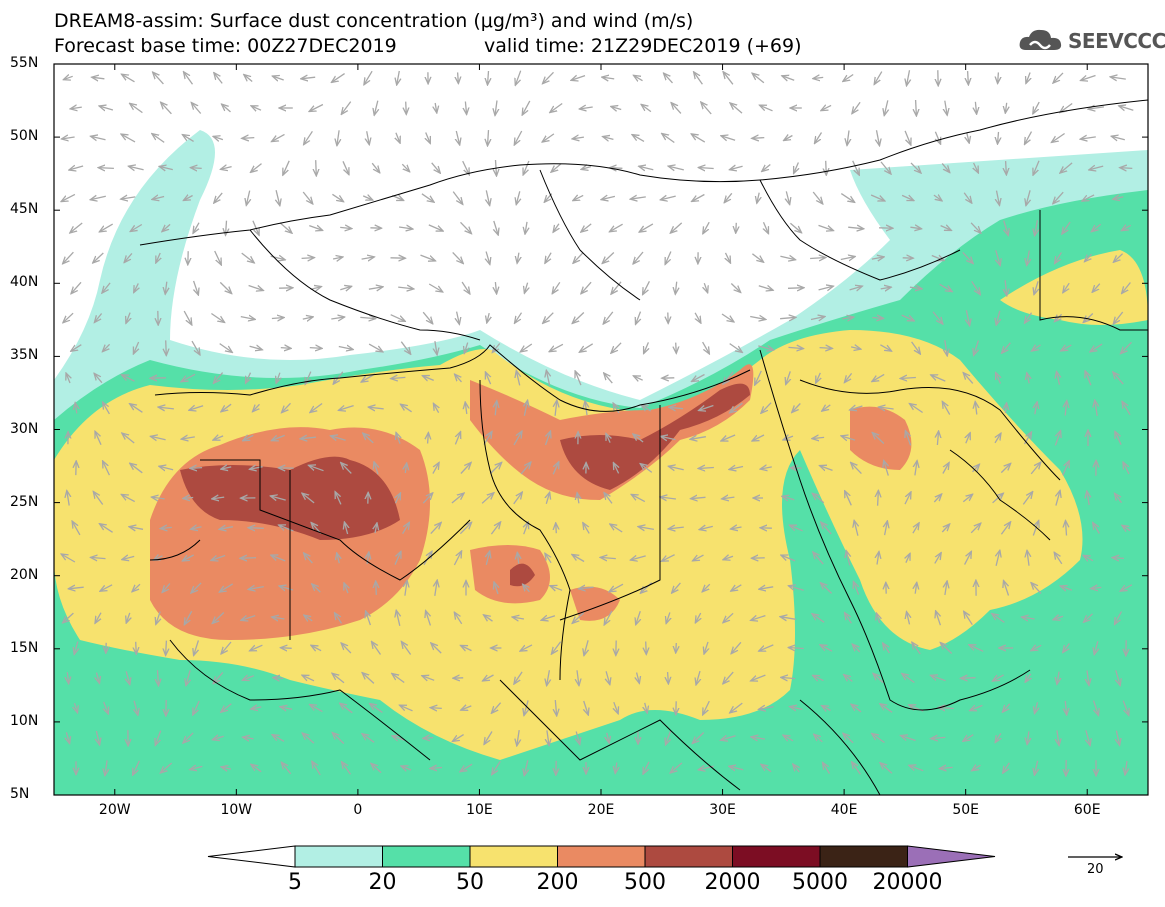  What do you see at coordinates (1116, 41) in the screenshot?
I see `logo-text: SEEVCCC` at bounding box center [1116, 41].